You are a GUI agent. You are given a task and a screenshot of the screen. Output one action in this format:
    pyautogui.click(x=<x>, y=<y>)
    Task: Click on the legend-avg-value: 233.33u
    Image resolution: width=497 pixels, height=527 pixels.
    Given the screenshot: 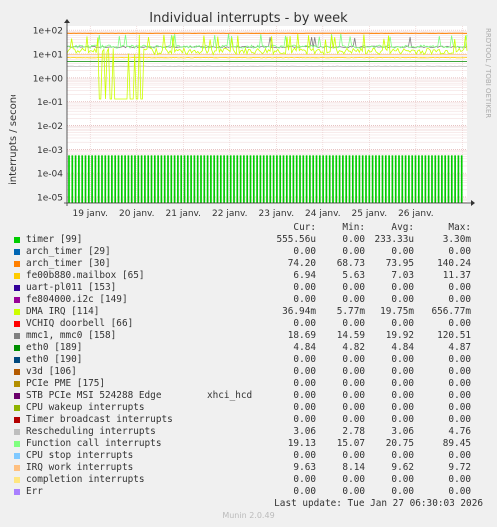 What is the action you would take?
    pyautogui.click(x=394, y=239)
    